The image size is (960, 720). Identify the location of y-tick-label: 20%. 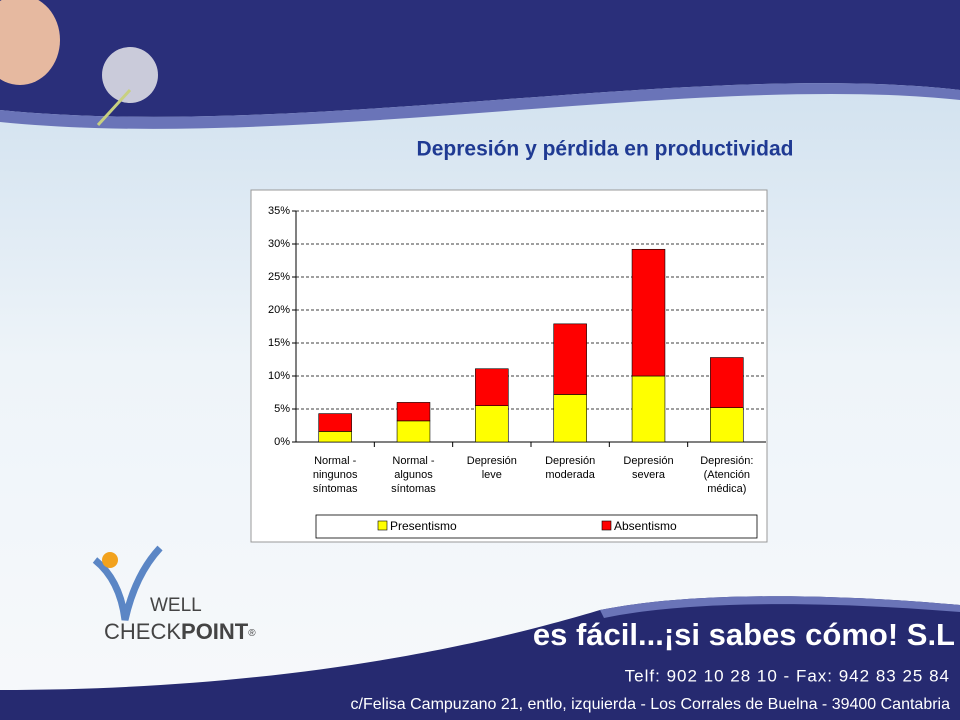
(279, 310).